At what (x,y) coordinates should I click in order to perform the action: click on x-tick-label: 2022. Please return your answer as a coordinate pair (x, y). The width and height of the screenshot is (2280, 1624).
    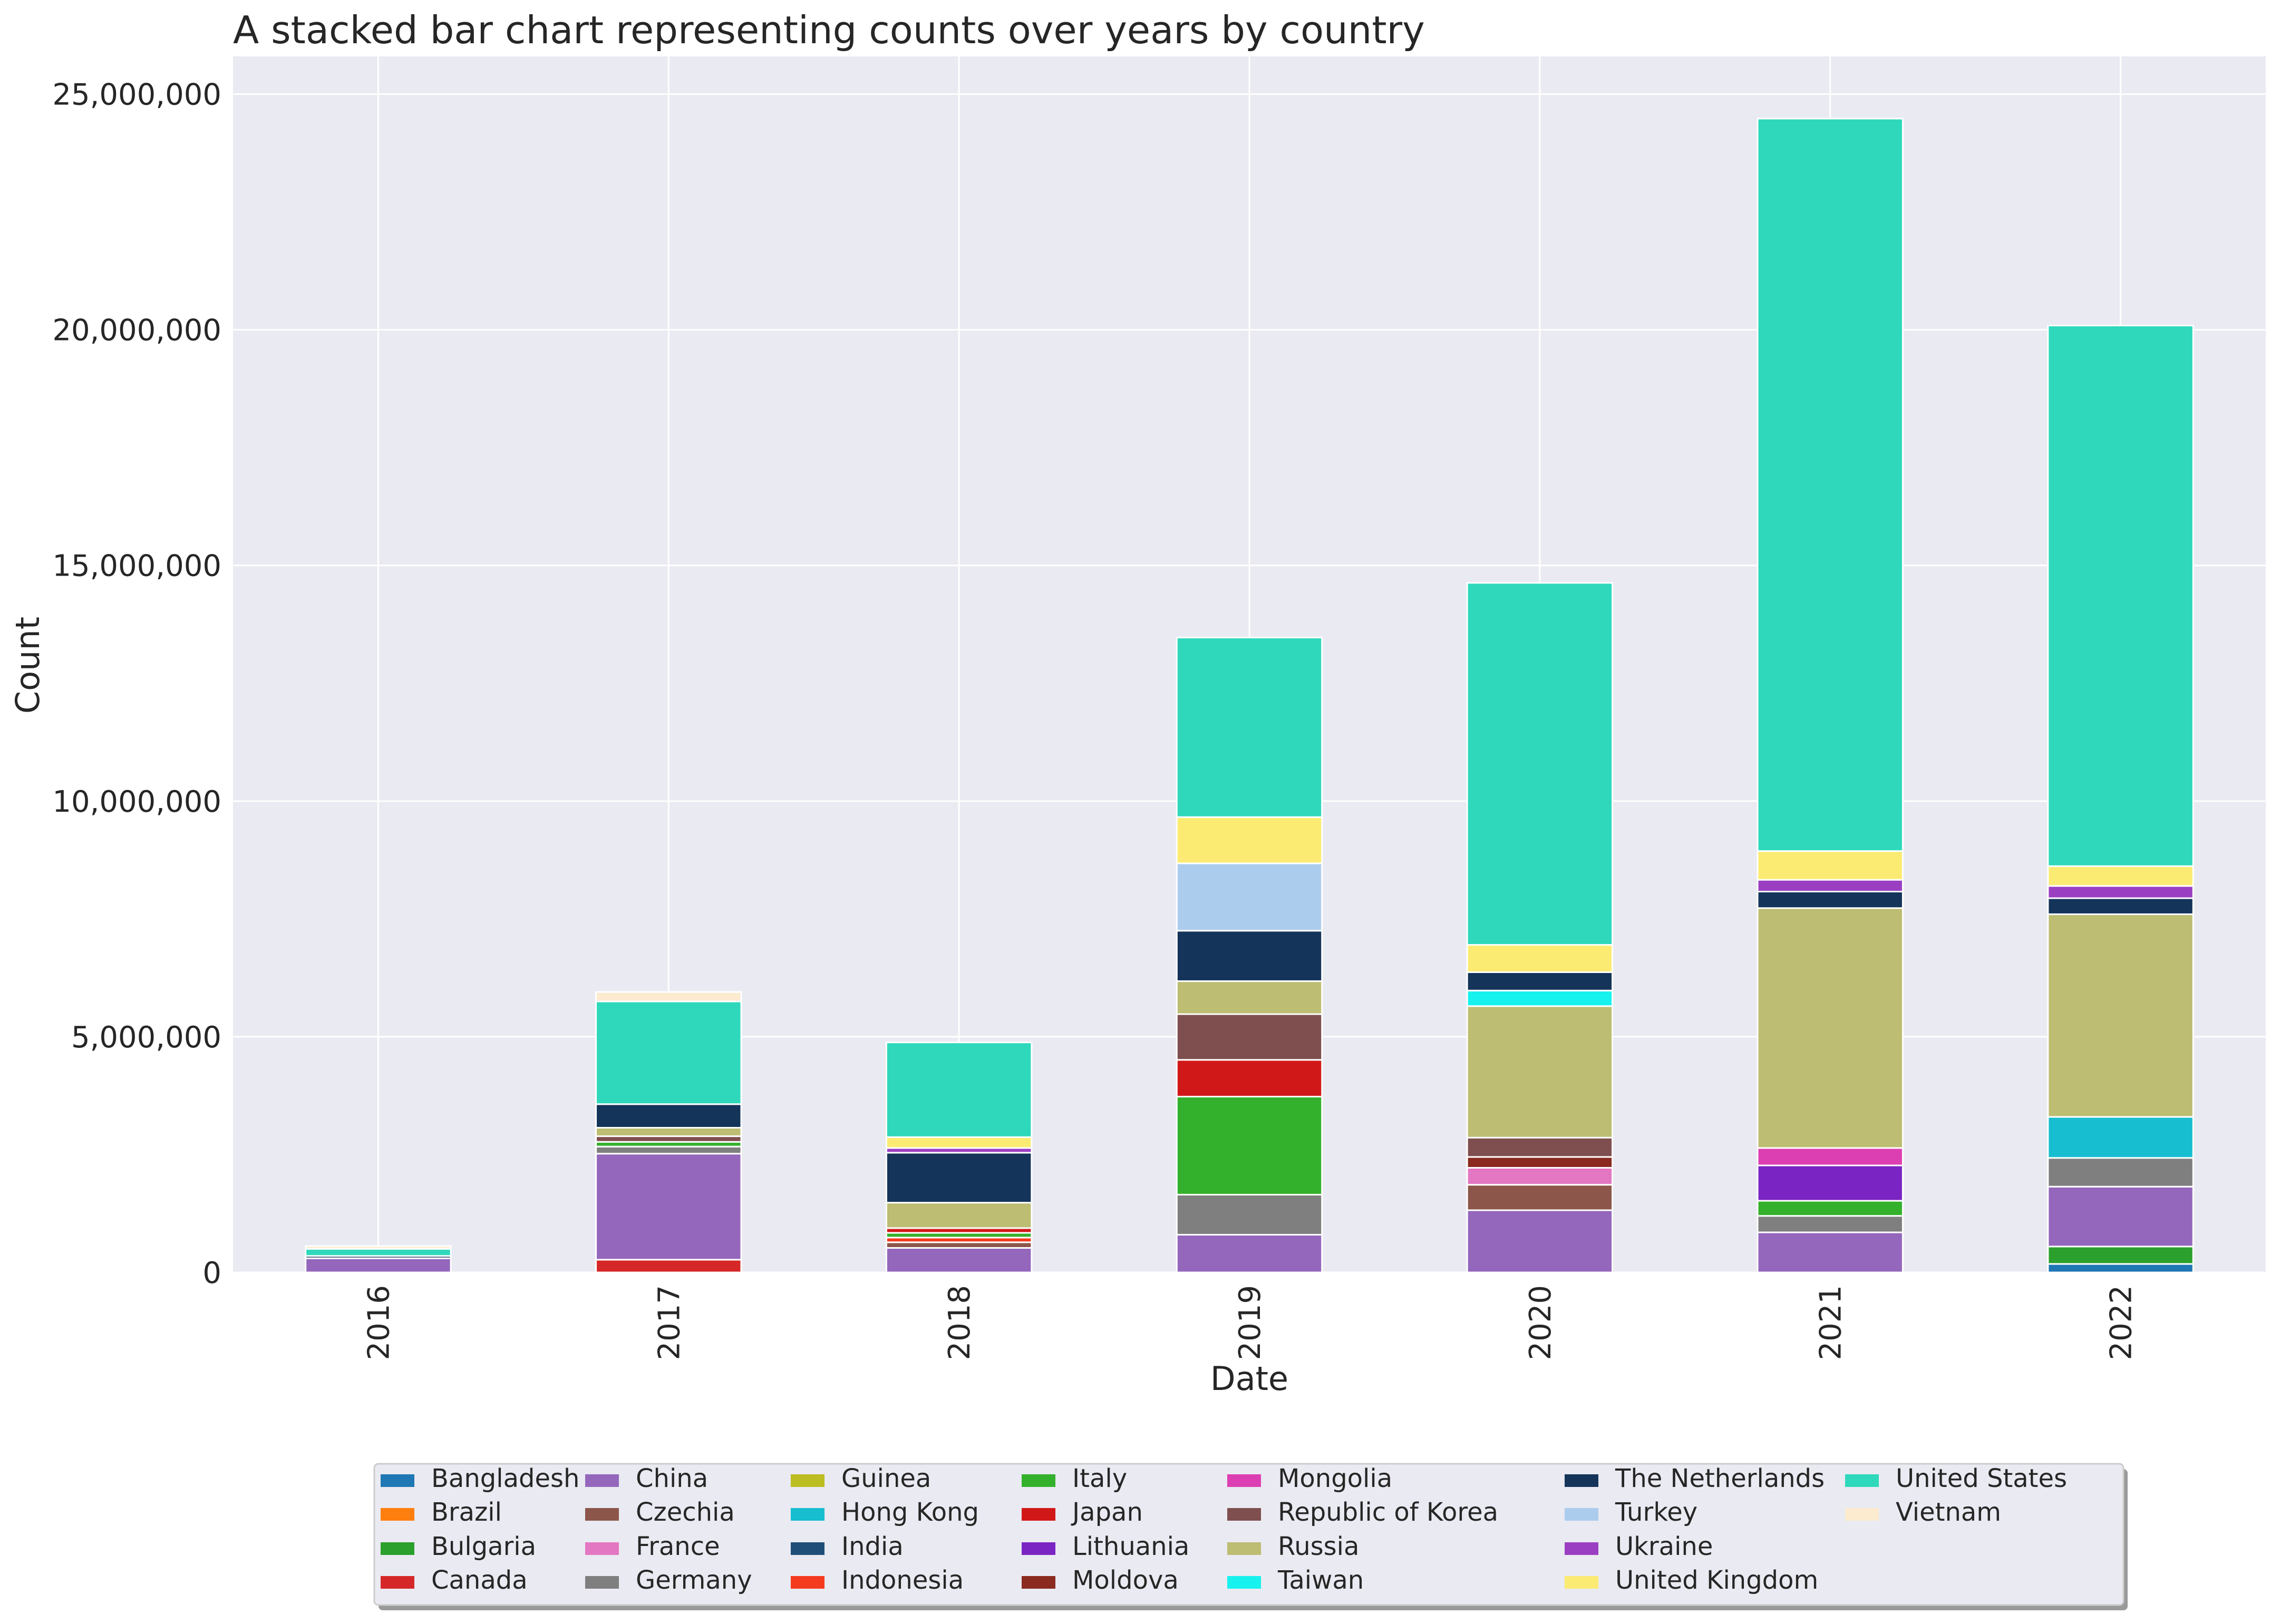
    Looking at the image, I should click on (2121, 1322).